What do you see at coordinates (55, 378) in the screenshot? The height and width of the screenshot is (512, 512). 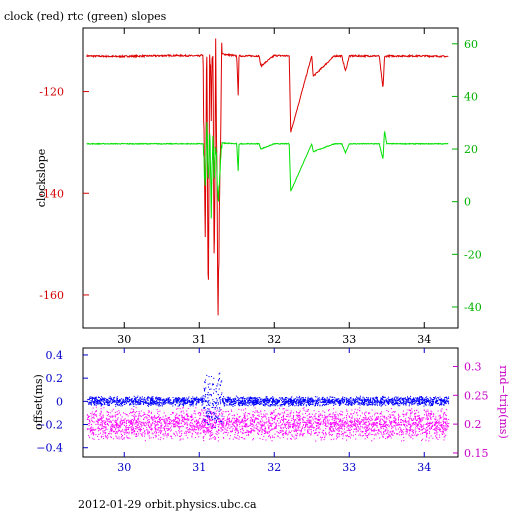 I see `bottom-ytick-label: 0.2` at bounding box center [55, 378].